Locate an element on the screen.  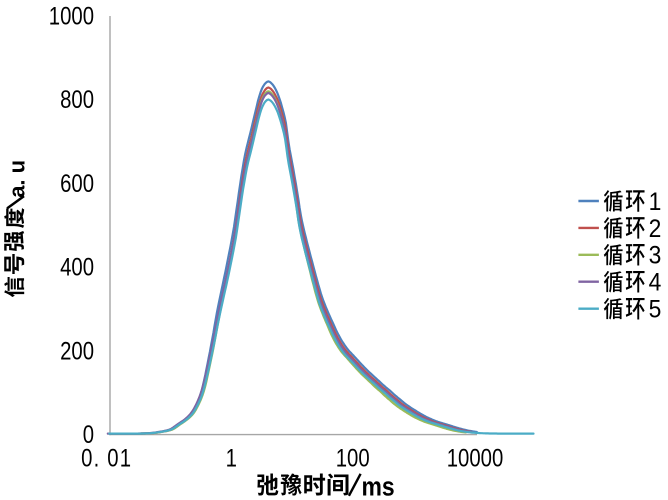
svg-text: 0 is located at coordinates (88, 434).